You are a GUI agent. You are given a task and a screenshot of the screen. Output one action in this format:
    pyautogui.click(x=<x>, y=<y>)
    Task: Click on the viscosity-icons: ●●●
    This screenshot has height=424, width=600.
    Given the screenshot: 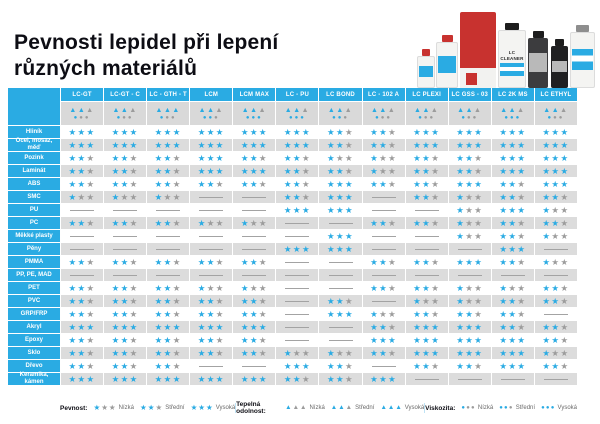 What is the action you would take?
    pyautogui.click(x=211, y=117)
    